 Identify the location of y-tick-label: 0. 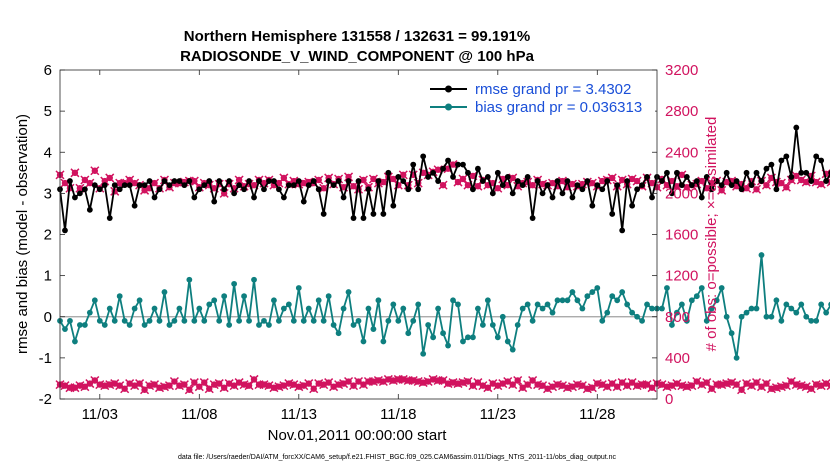
(48, 317).